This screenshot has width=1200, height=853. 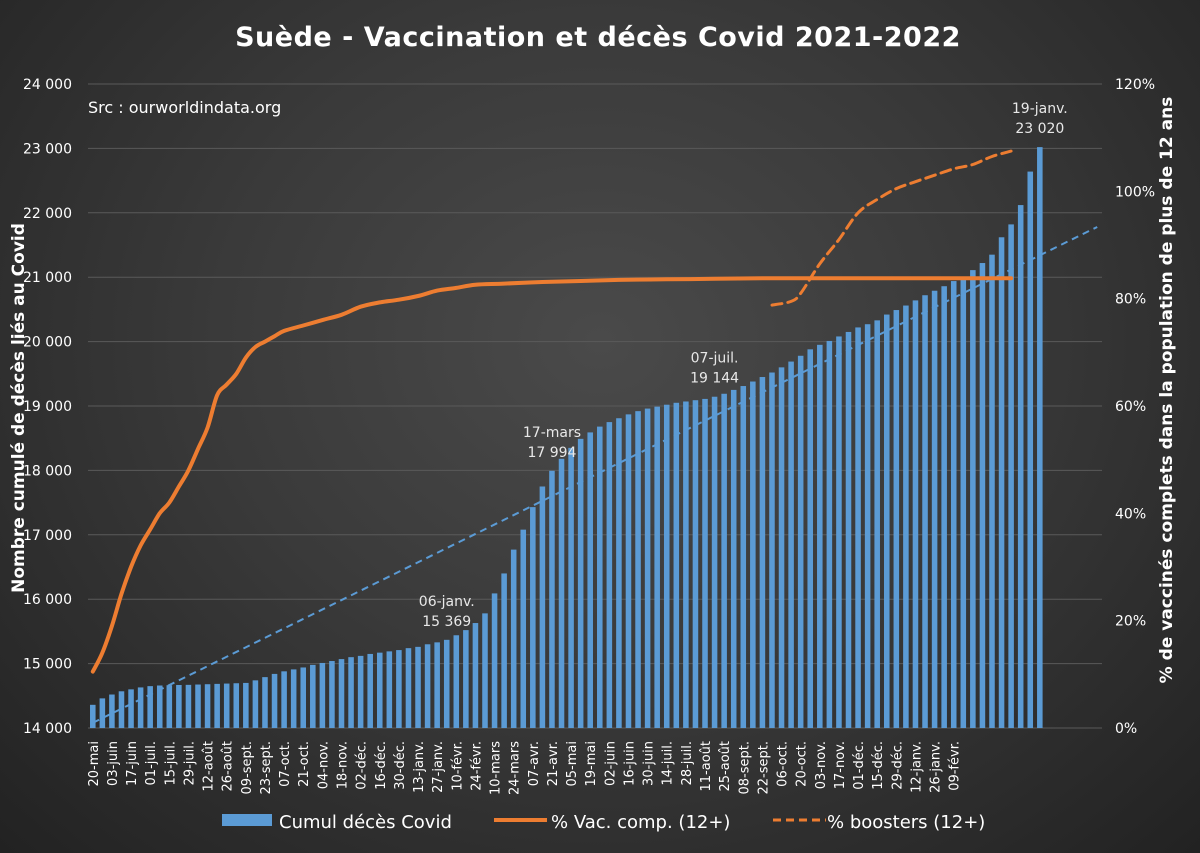 I want to click on x-tick-label: 13-janv., so click(x=419, y=767).